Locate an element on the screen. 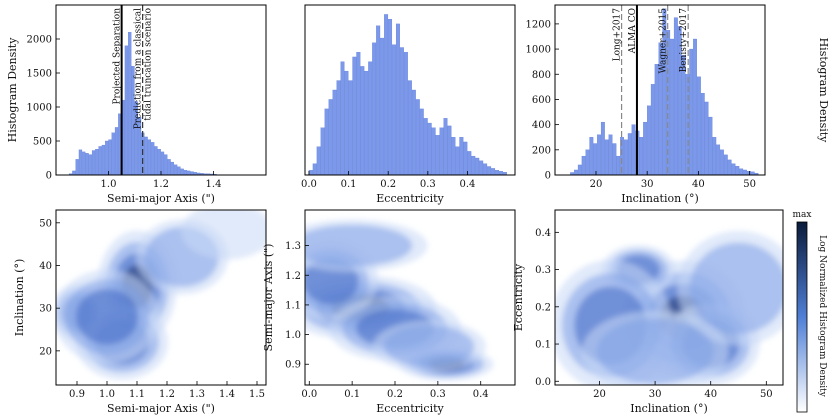 The width and height of the screenshot is (830, 417). hist-e-frame is located at coordinates (410, 90).